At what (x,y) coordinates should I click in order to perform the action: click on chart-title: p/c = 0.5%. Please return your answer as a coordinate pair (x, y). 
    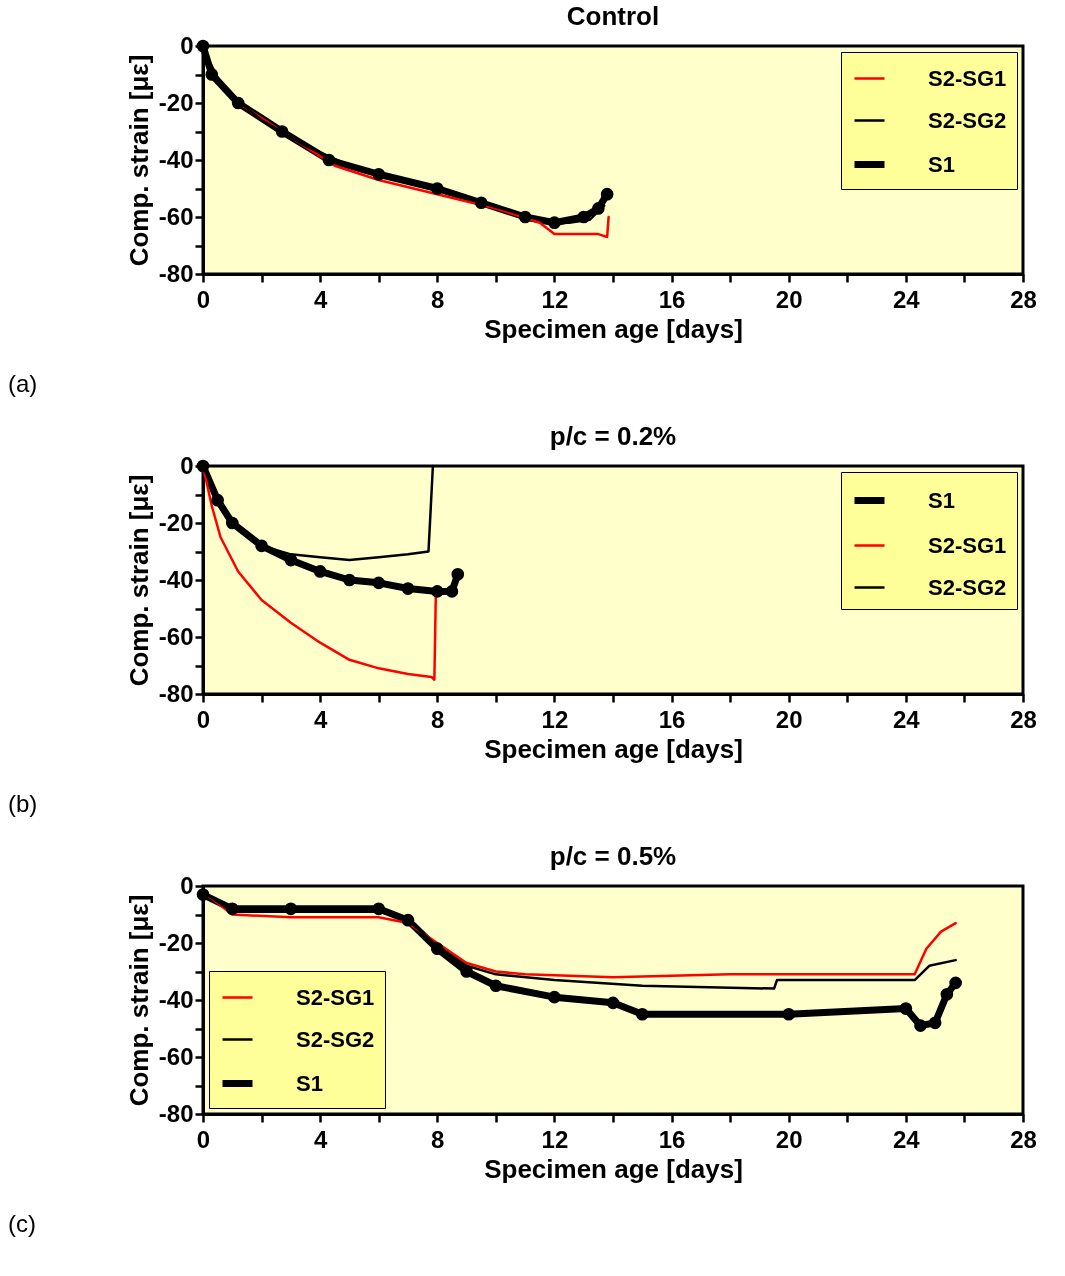
    Looking at the image, I should click on (613, 856).